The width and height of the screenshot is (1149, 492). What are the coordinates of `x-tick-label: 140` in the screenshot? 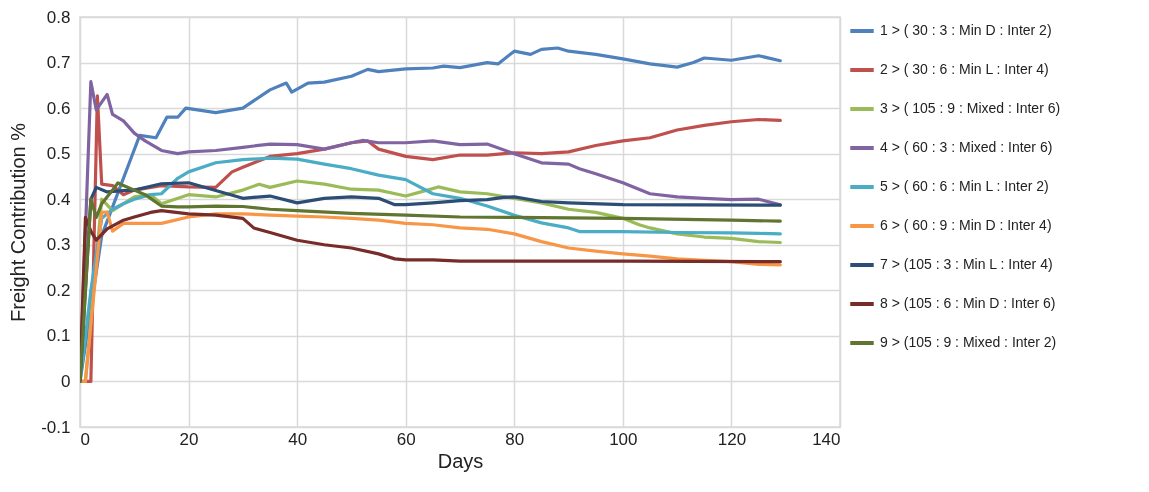 It's located at (826, 439).